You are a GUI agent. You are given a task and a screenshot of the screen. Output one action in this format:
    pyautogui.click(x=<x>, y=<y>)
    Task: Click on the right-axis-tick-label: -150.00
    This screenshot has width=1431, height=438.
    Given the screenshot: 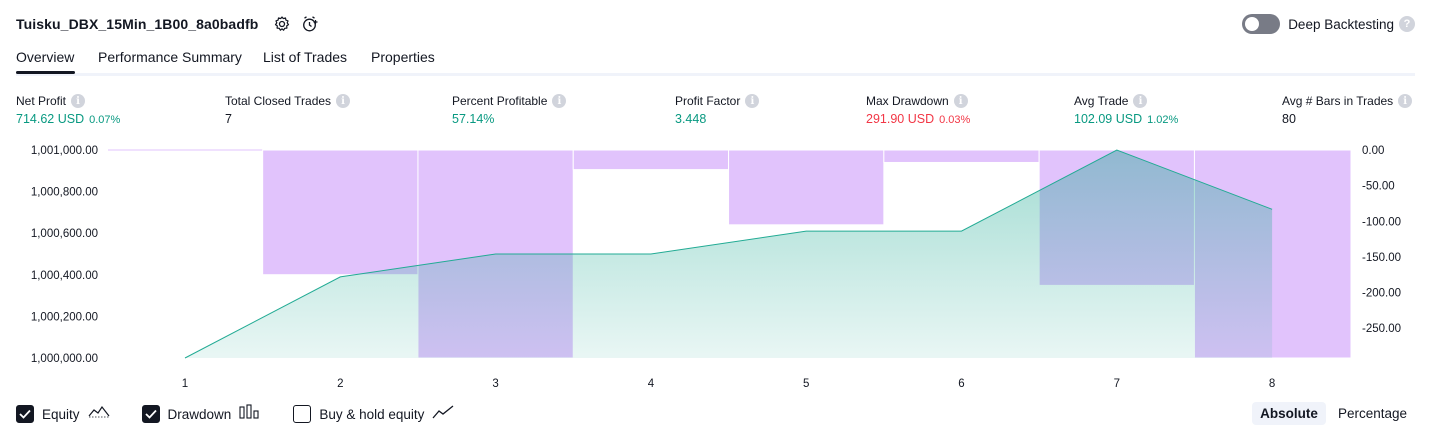 What is the action you would take?
    pyautogui.click(x=1381, y=258)
    